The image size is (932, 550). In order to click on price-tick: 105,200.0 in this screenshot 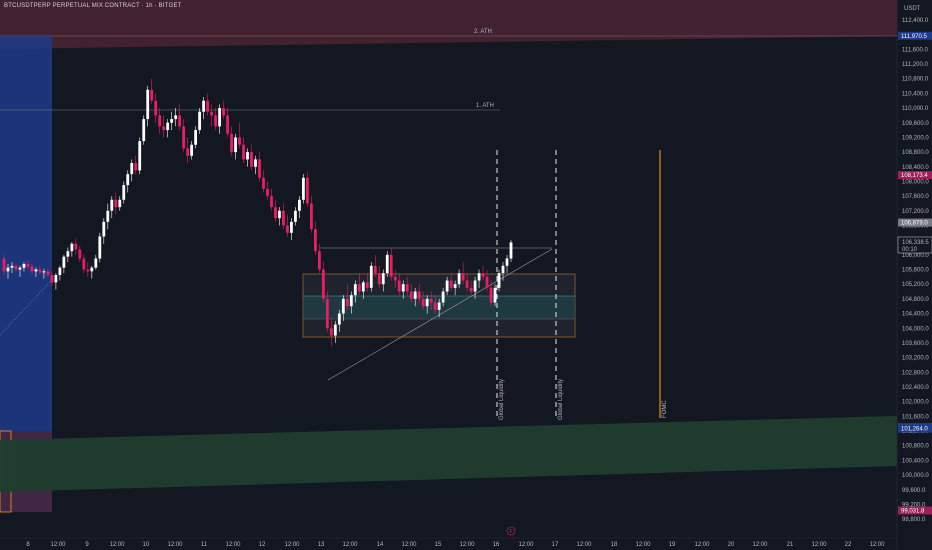, I will do `click(915, 285)`.